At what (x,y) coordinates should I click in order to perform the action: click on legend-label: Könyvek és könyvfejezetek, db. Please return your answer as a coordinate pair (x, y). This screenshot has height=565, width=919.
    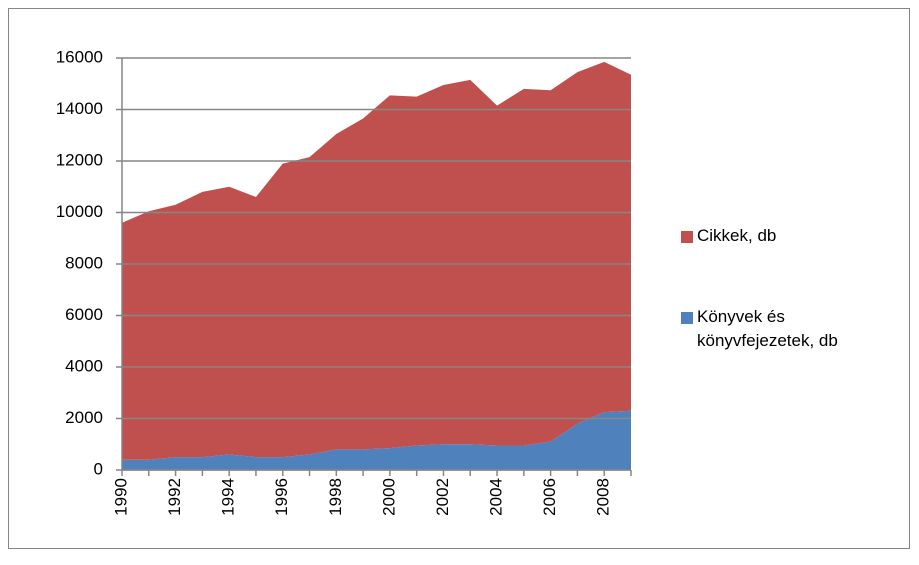
    Looking at the image, I should click on (767, 328).